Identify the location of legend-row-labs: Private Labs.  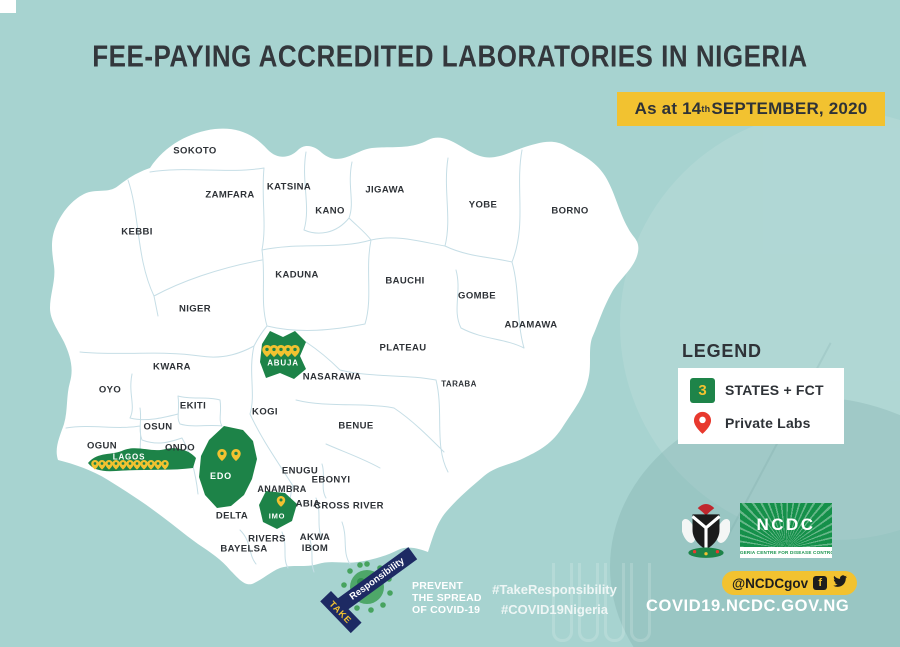
(761, 423).